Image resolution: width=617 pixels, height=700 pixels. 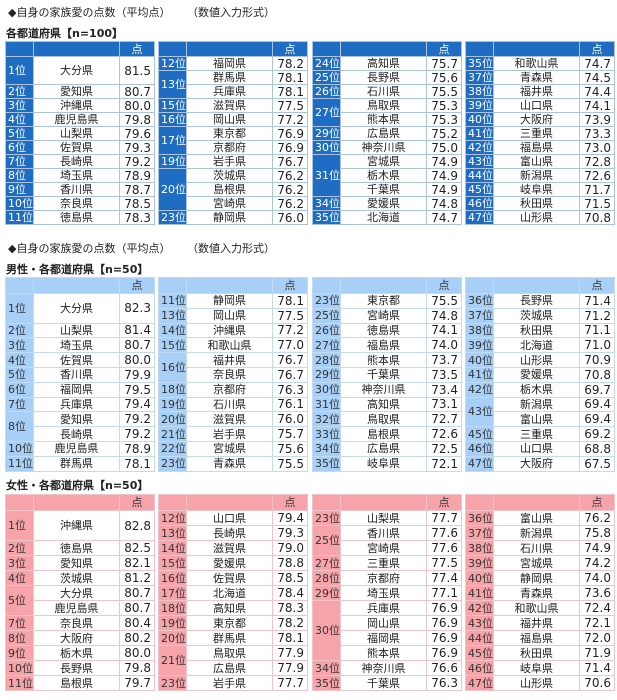 I want to click on rank-cell: 39位, so click(x=479, y=105).